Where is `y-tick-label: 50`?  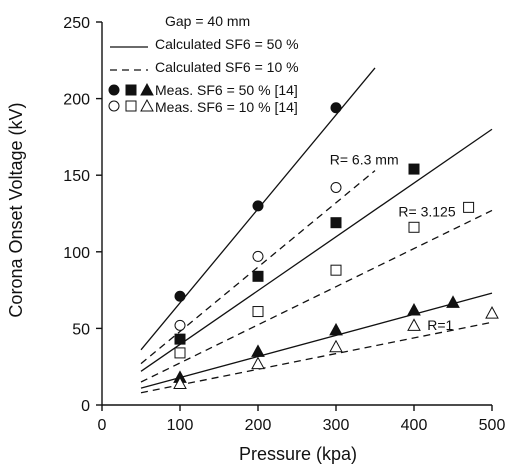 y-tick-label: 50 is located at coordinates (81, 329).